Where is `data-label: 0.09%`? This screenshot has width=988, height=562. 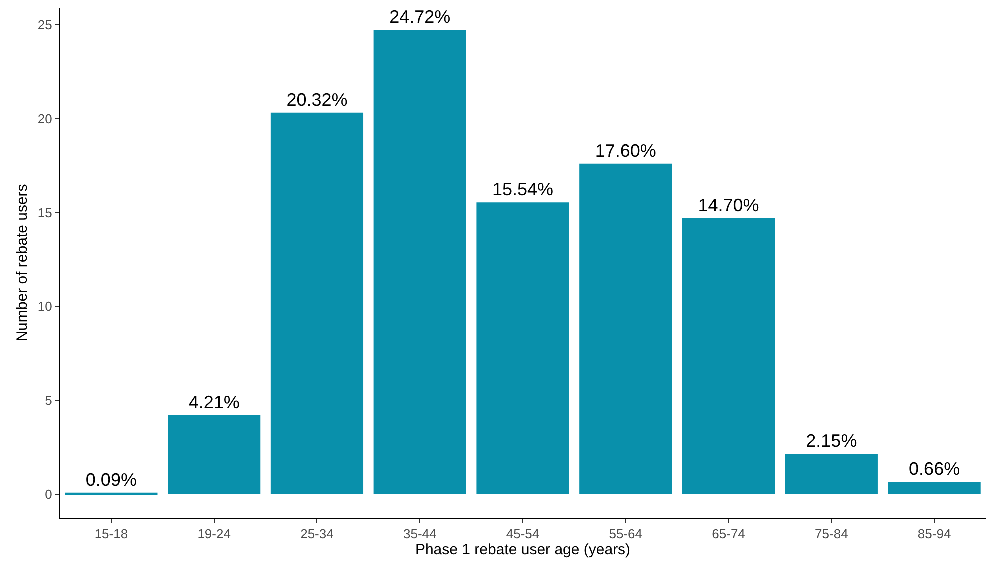
data-label: 0.09% is located at coordinates (111, 480).